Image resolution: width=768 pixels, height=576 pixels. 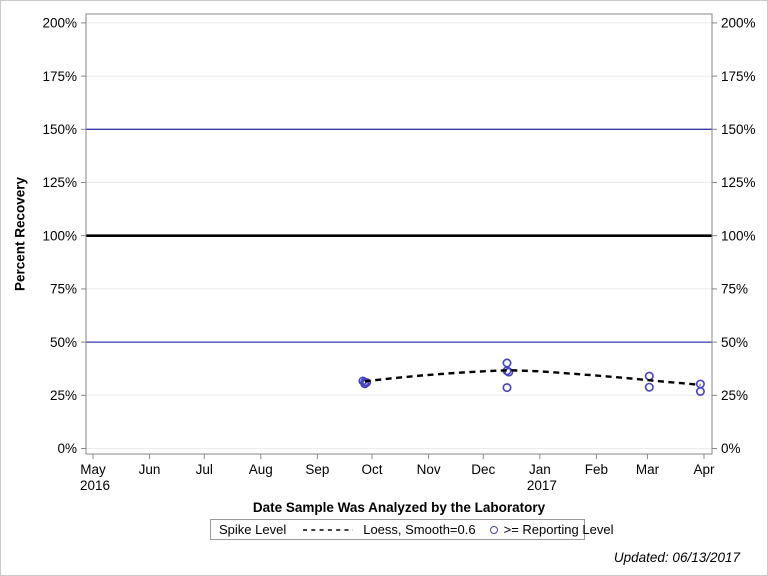 What do you see at coordinates (676, 557) in the screenshot?
I see `updated-timestamp: Updated: 06/13/2017` at bounding box center [676, 557].